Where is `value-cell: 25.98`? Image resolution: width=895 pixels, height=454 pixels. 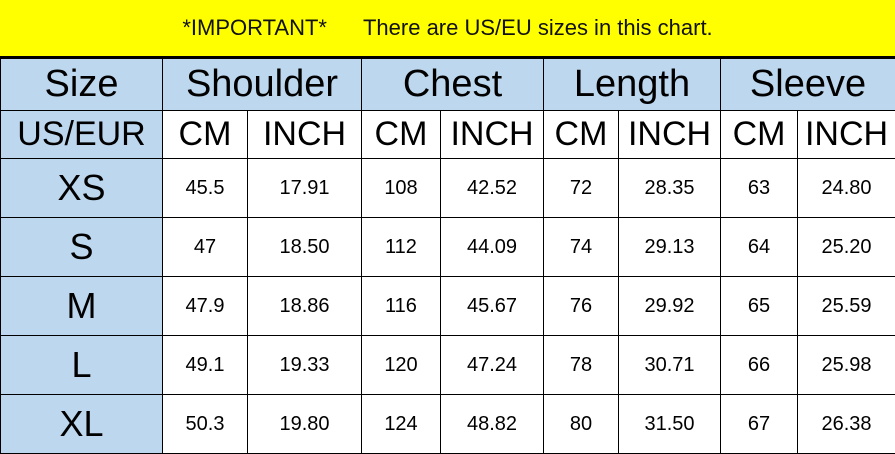 value-cell: 25.98 is located at coordinates (846, 365).